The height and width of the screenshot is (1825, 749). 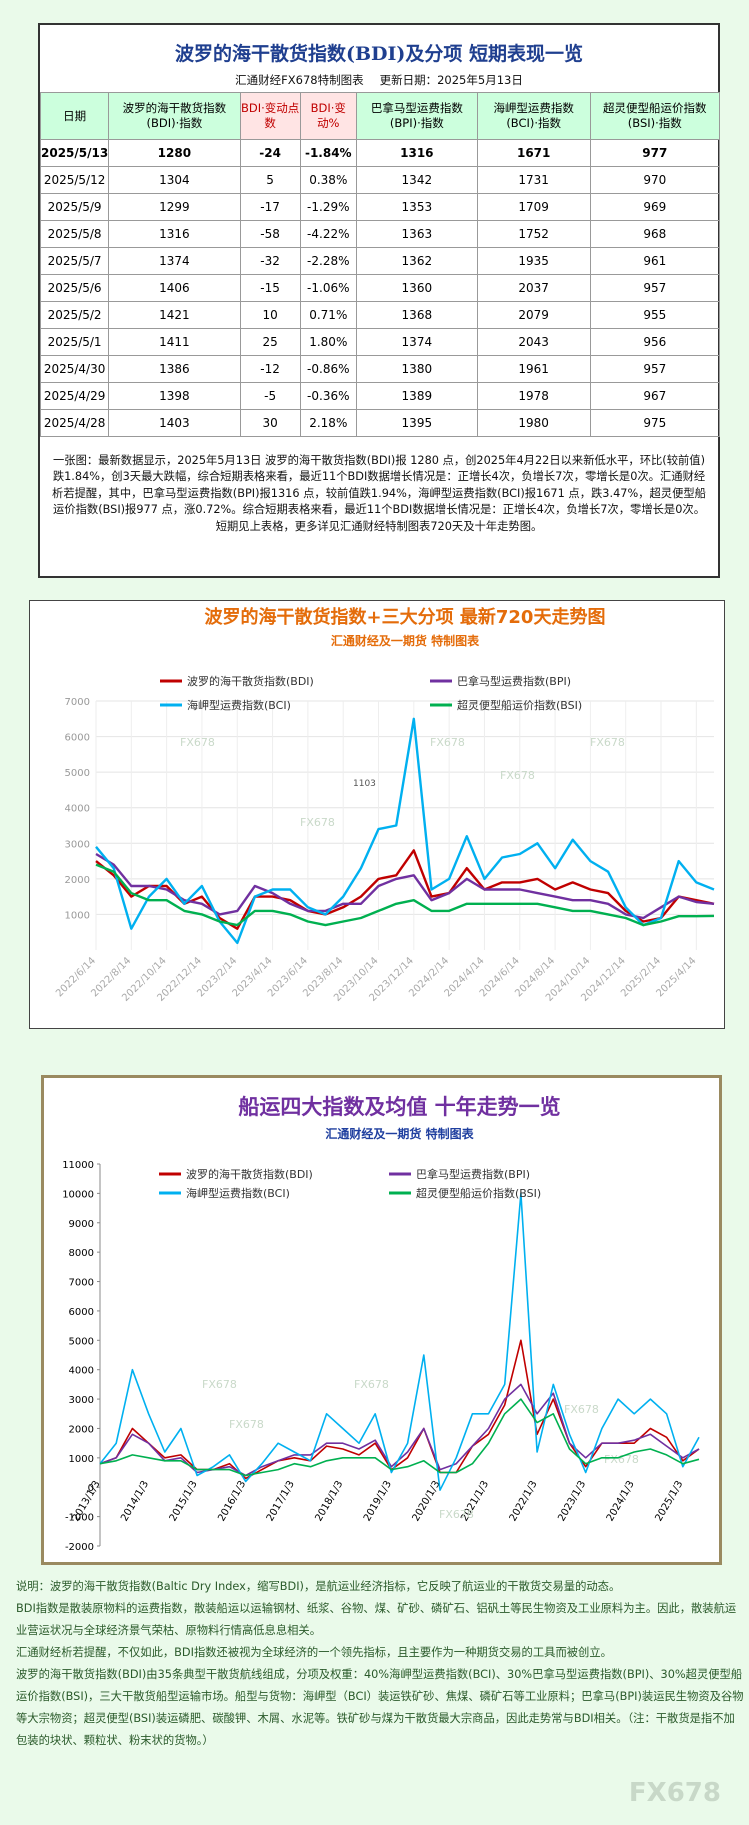 I want to click on table-cell: 1978, so click(x=533, y=396).